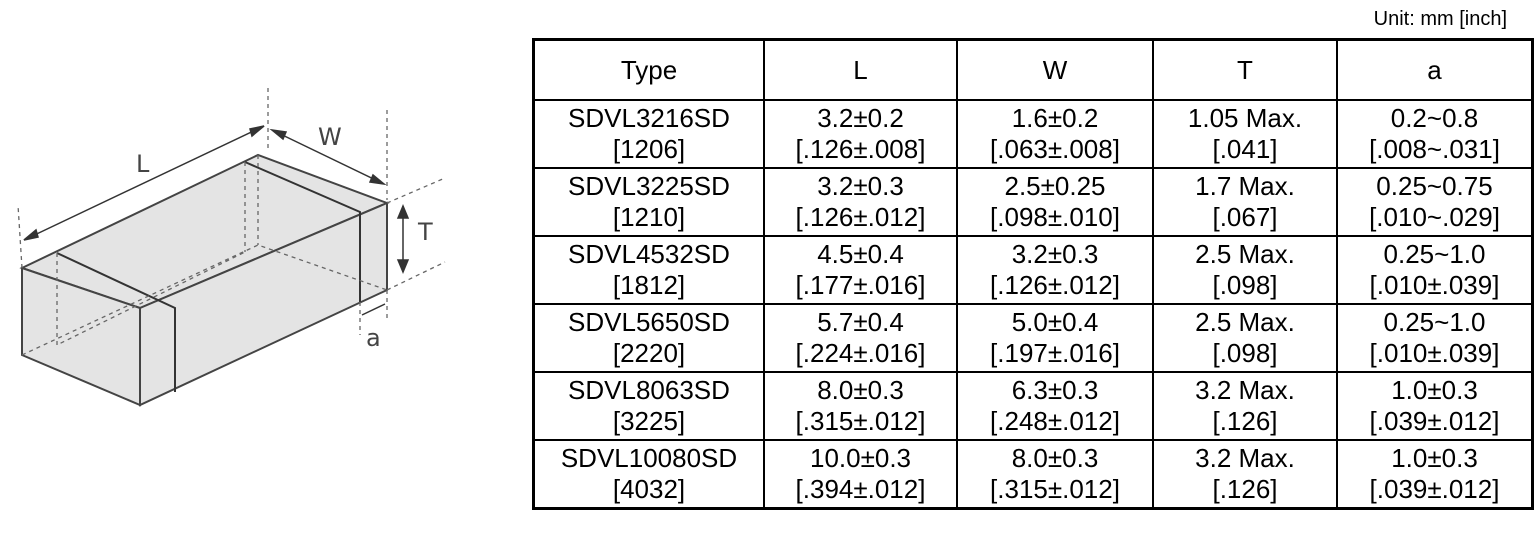 Image resolution: width=1537 pixels, height=543 pixels. I want to click on cell-line: 1.05 Max., so click(1245, 118).